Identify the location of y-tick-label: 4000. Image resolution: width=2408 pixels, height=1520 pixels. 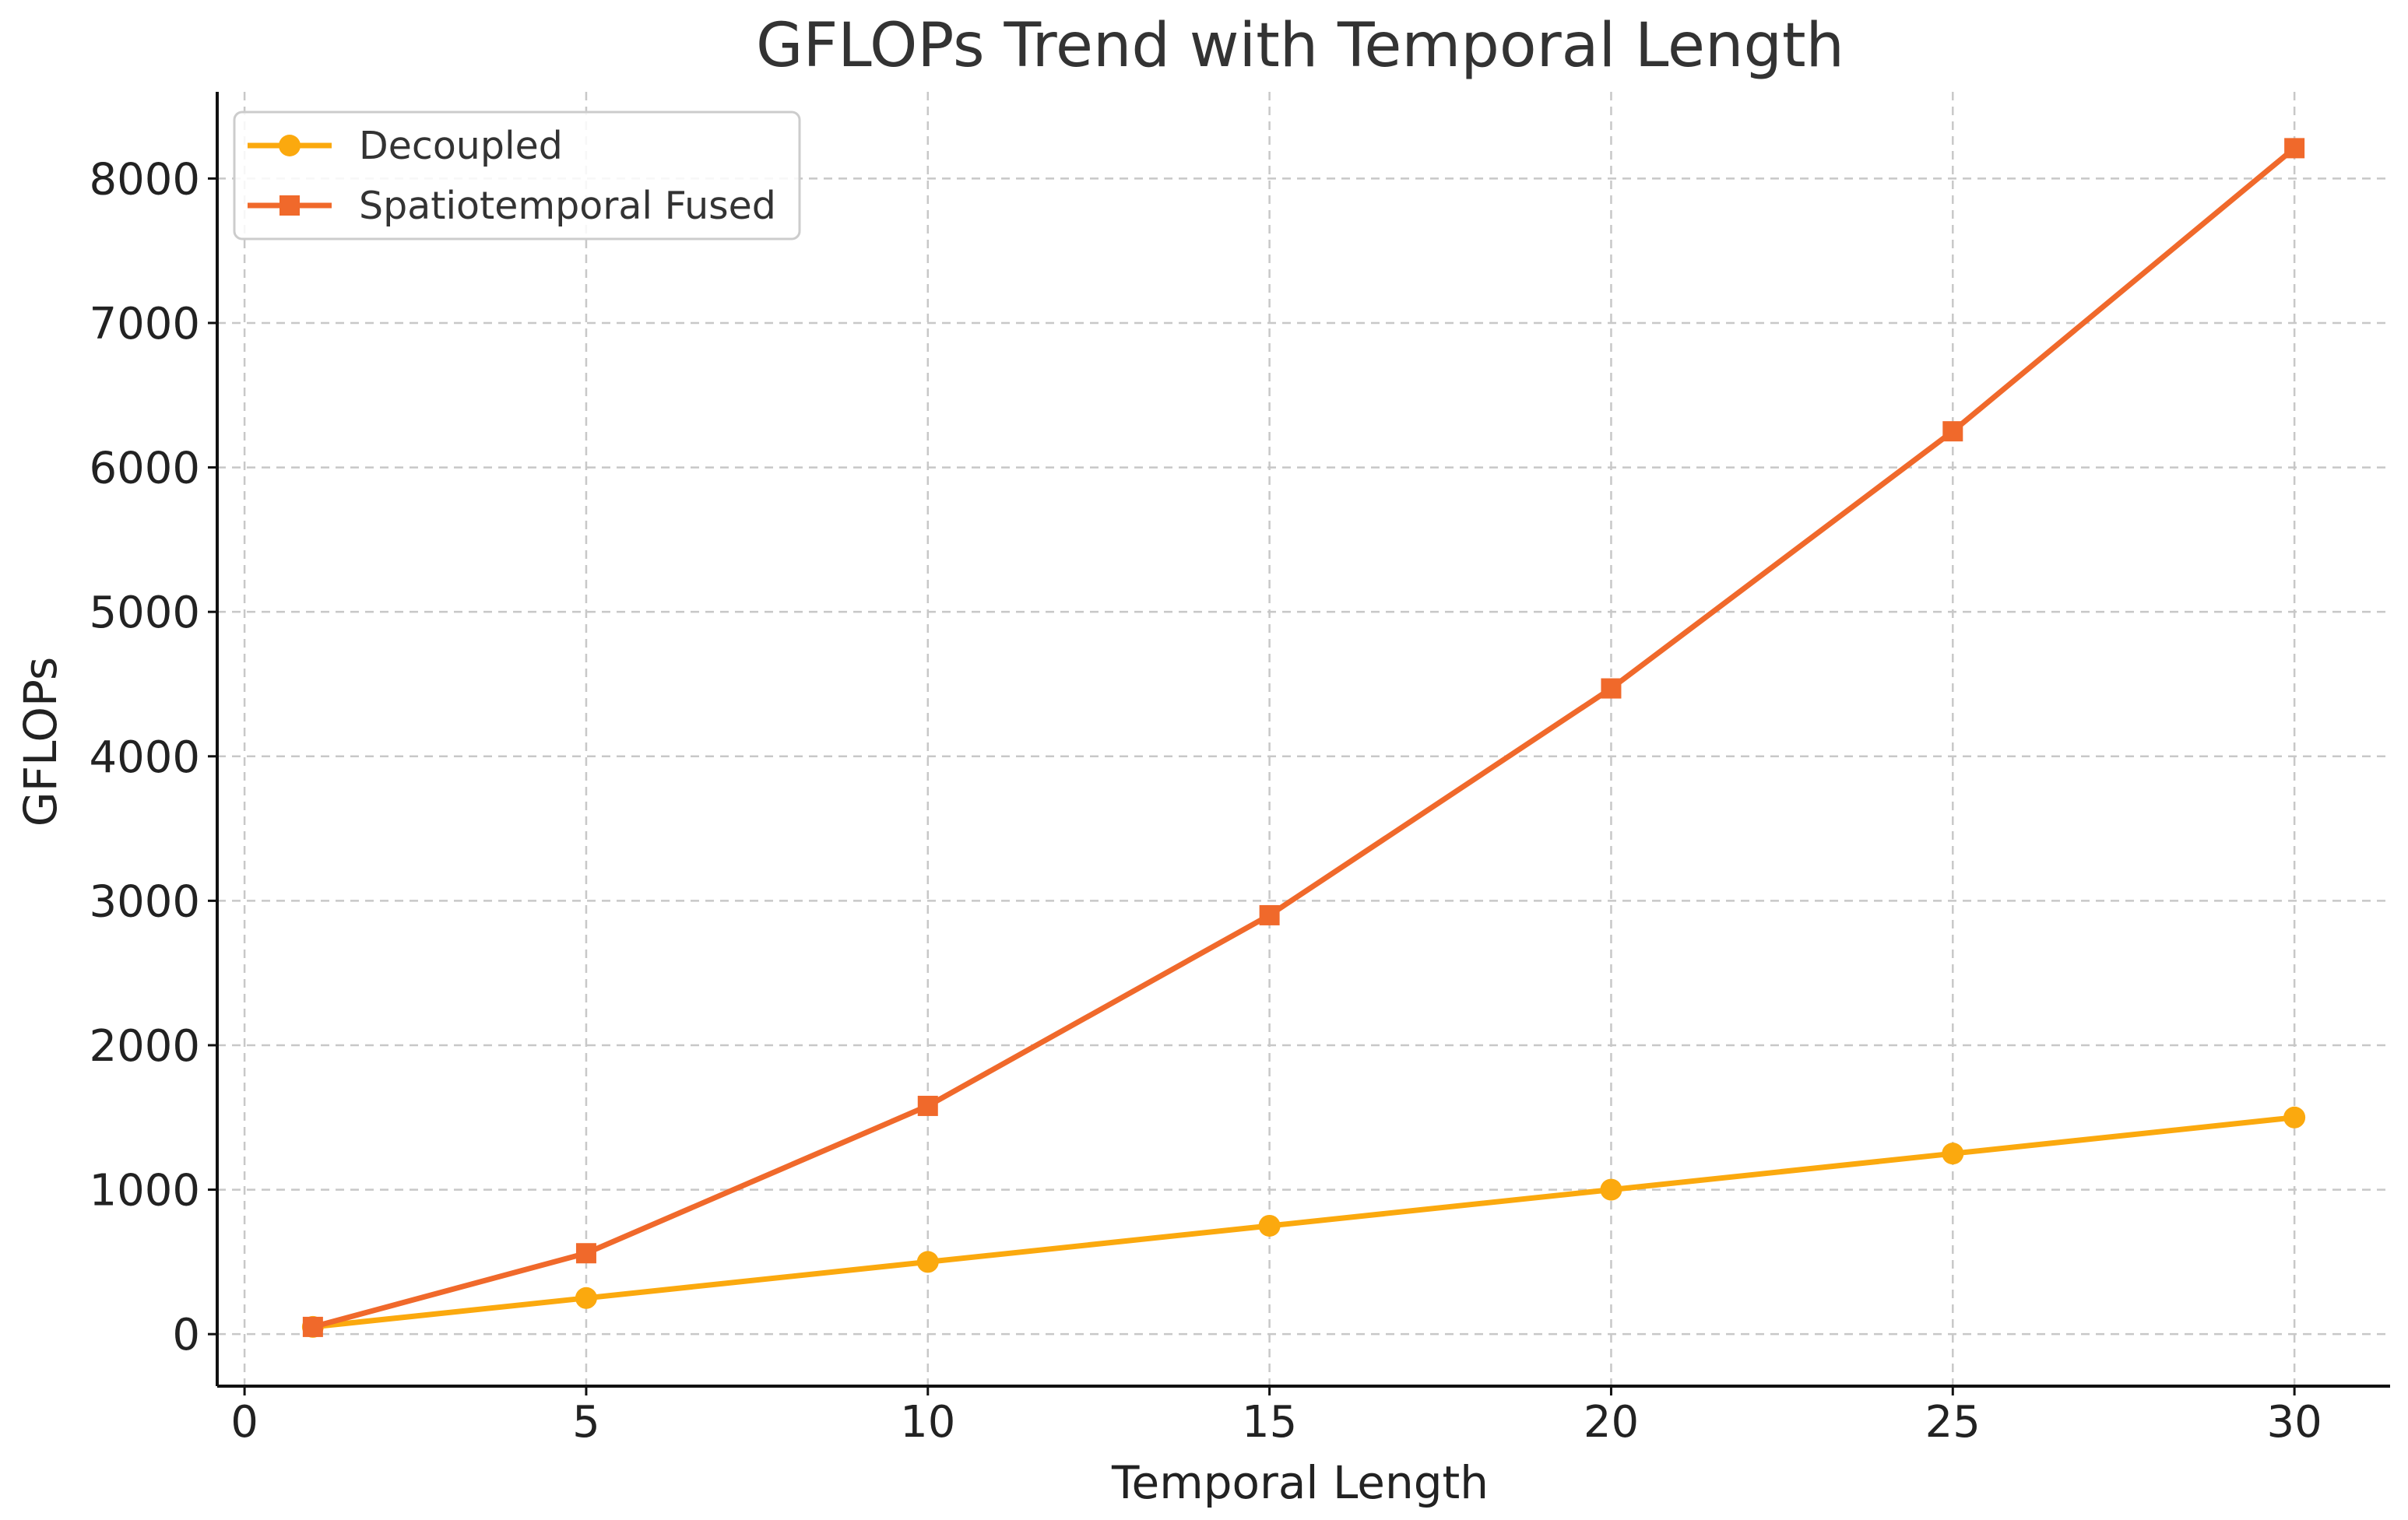
(144, 757).